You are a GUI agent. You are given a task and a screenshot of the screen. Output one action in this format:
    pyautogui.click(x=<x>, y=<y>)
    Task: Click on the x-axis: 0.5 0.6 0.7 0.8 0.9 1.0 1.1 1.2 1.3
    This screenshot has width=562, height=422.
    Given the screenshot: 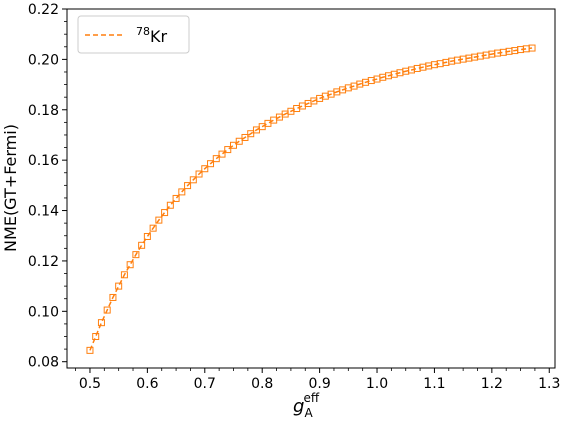 What is the action you would take?
    pyautogui.click(x=317, y=380)
    